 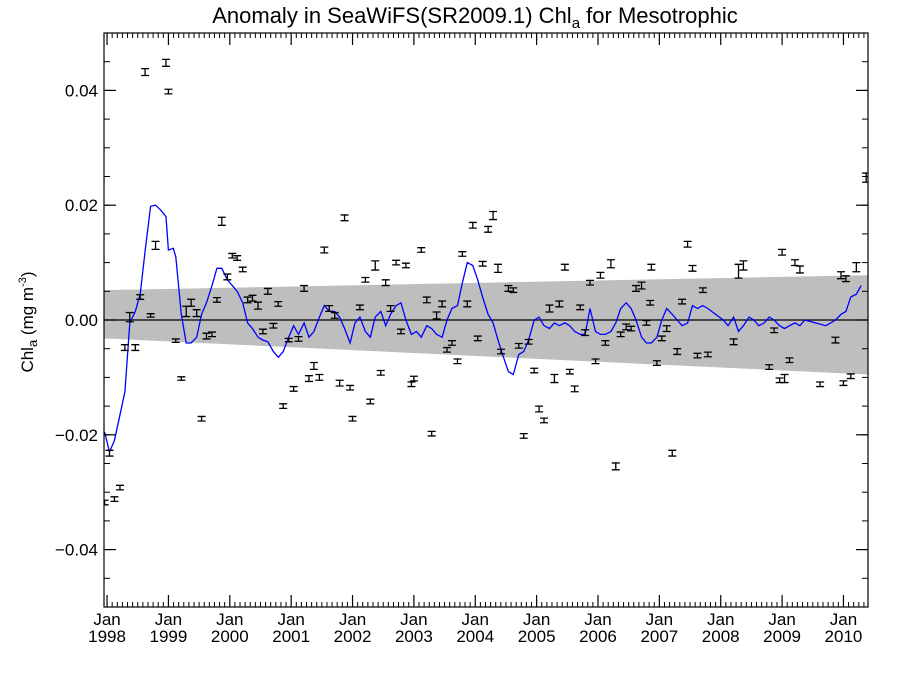 What do you see at coordinates (576, 23) in the screenshot?
I see `chart-title-subscript: a` at bounding box center [576, 23].